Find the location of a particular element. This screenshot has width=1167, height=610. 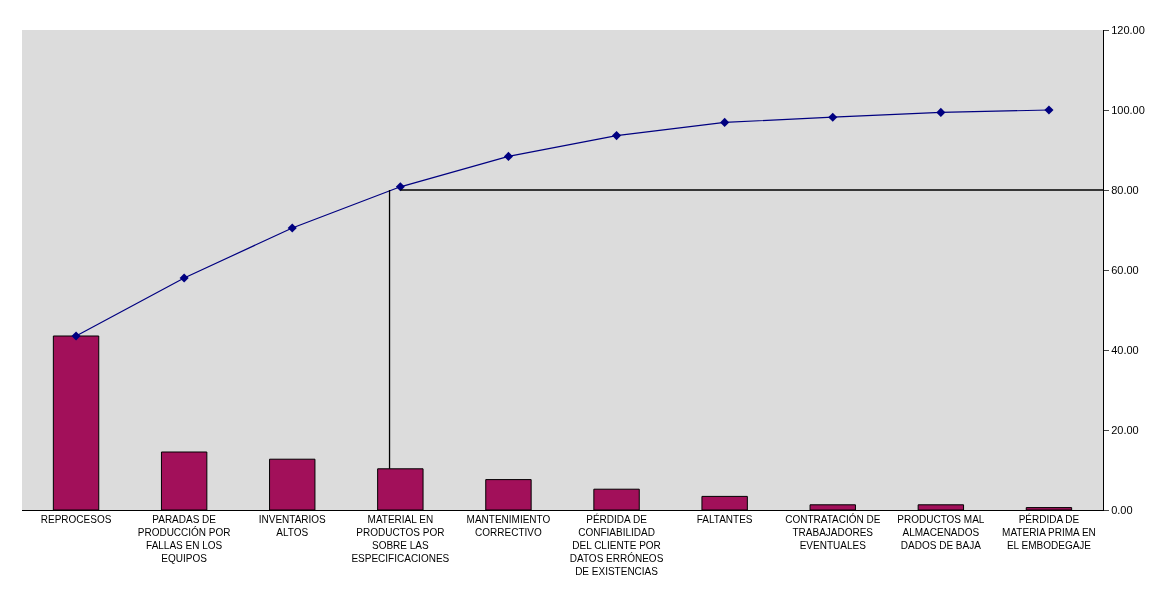

y-tick-label: 80.00 is located at coordinates (1125, 189).